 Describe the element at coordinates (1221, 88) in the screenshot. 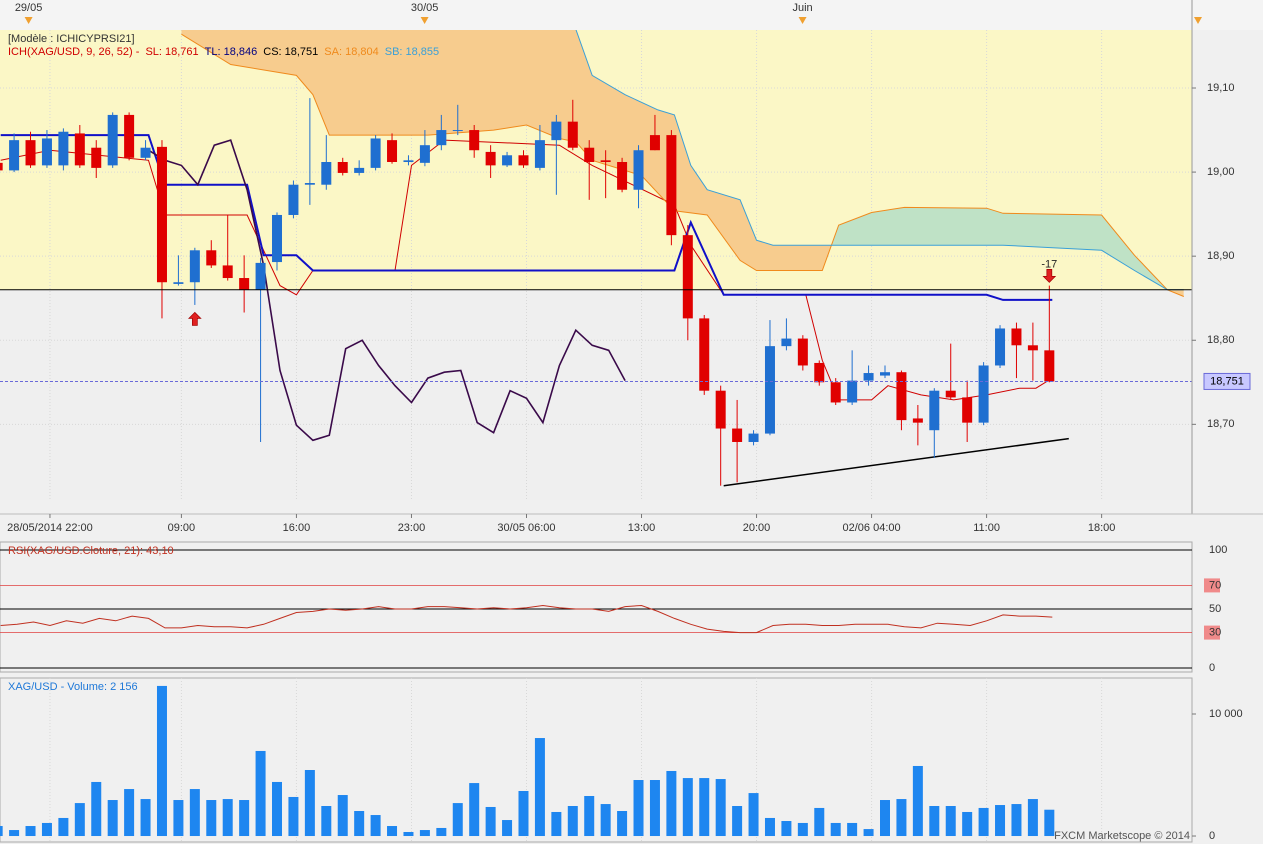

I see `y-tick-label: 19,10` at that location.